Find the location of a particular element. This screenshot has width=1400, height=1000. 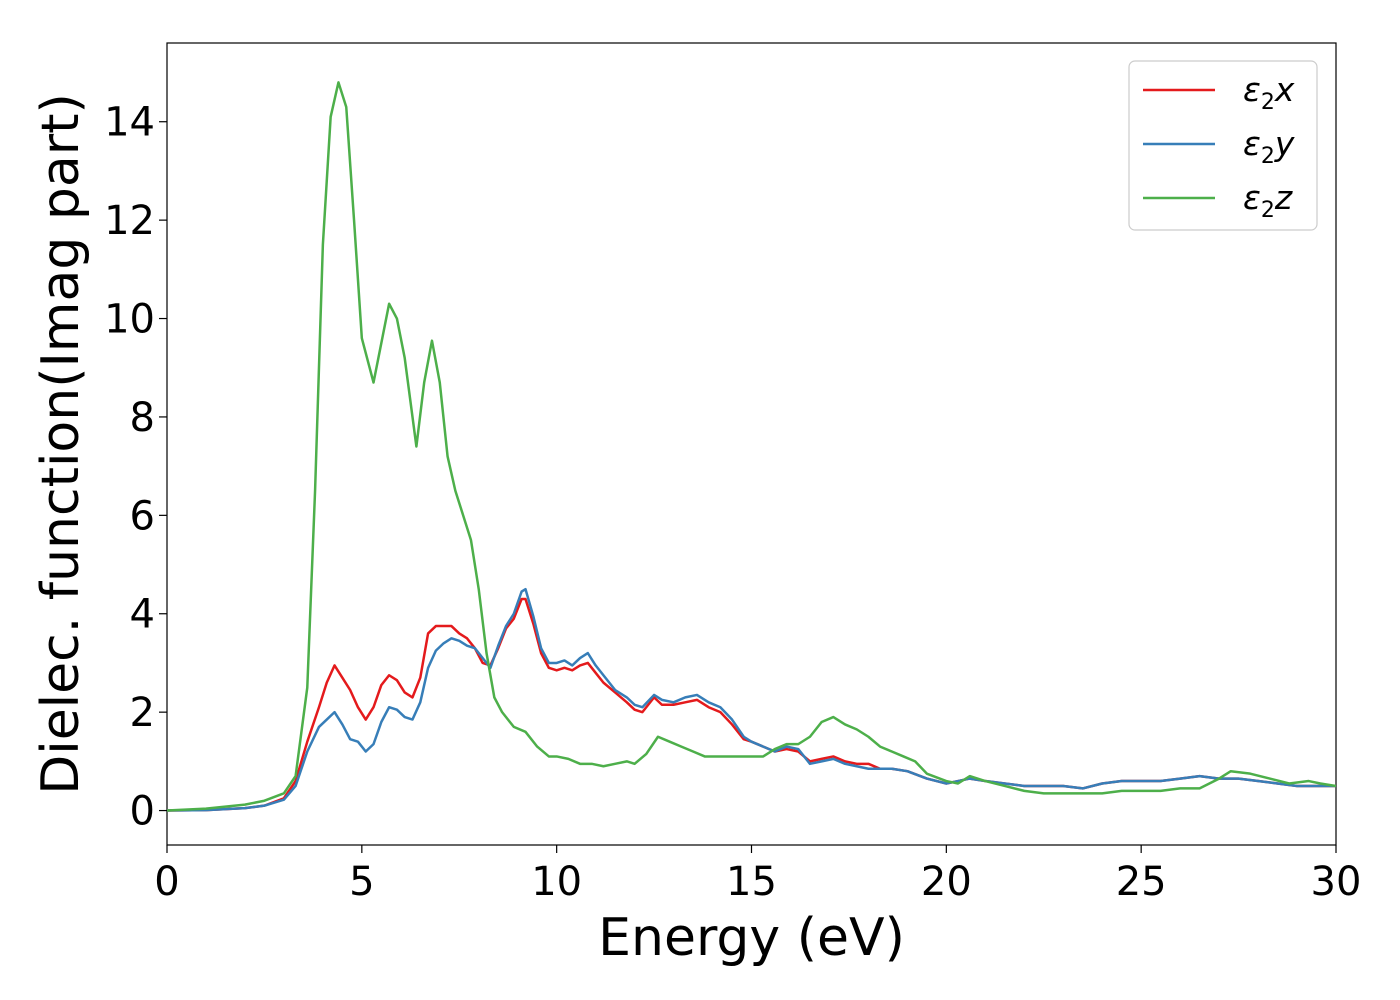

y-tick-label: 0 is located at coordinates (142, 812).